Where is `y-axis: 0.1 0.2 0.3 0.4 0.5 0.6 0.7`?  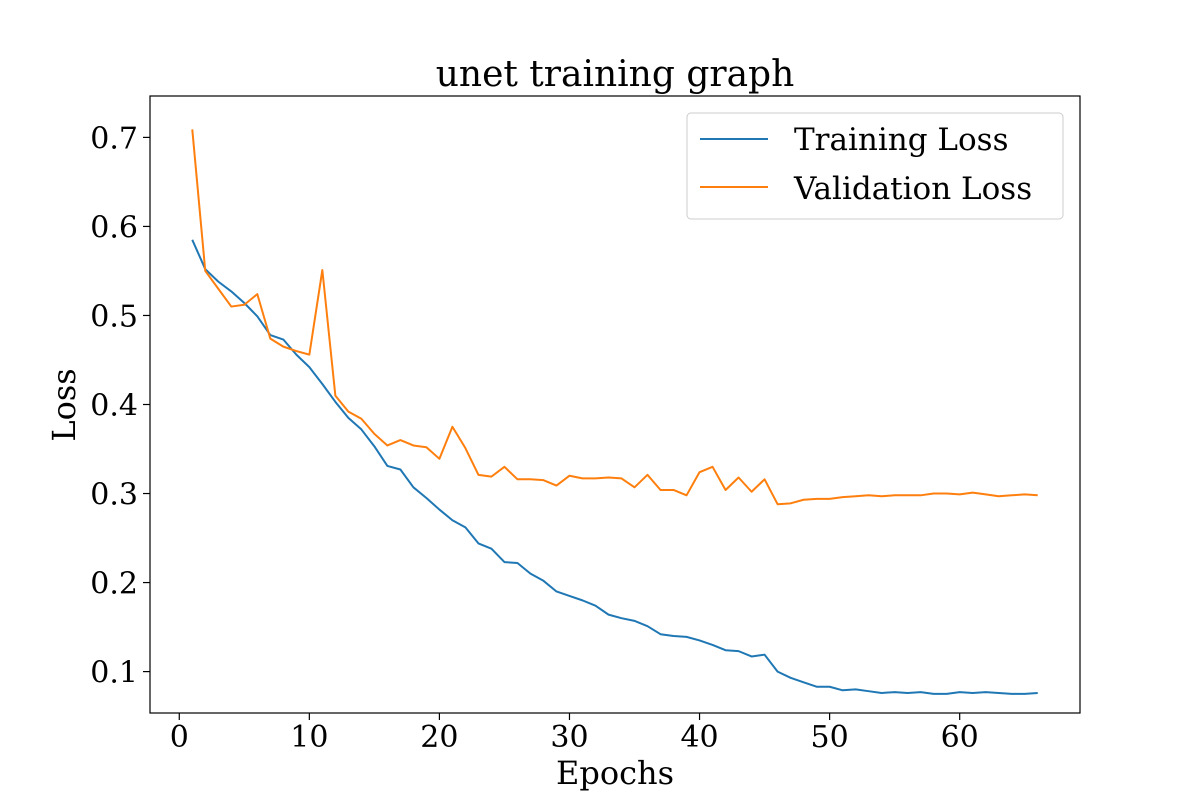
y-axis: 0.1 0.2 0.3 0.4 0.5 0.6 0.7 is located at coordinates (120, 406).